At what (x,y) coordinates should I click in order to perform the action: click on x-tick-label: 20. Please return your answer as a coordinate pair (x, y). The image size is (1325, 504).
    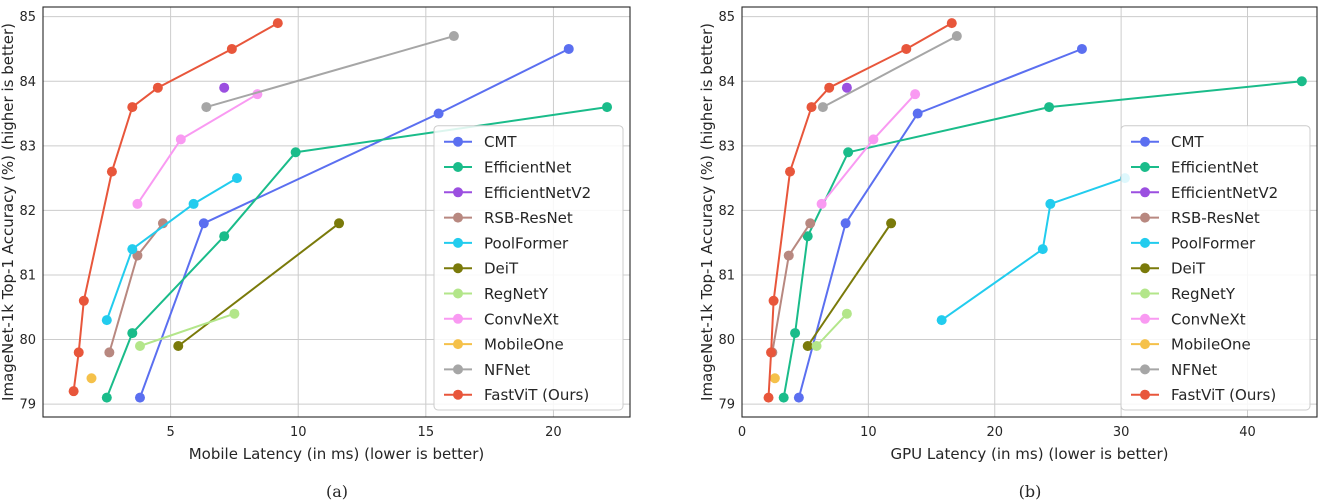
    Looking at the image, I should click on (553, 432).